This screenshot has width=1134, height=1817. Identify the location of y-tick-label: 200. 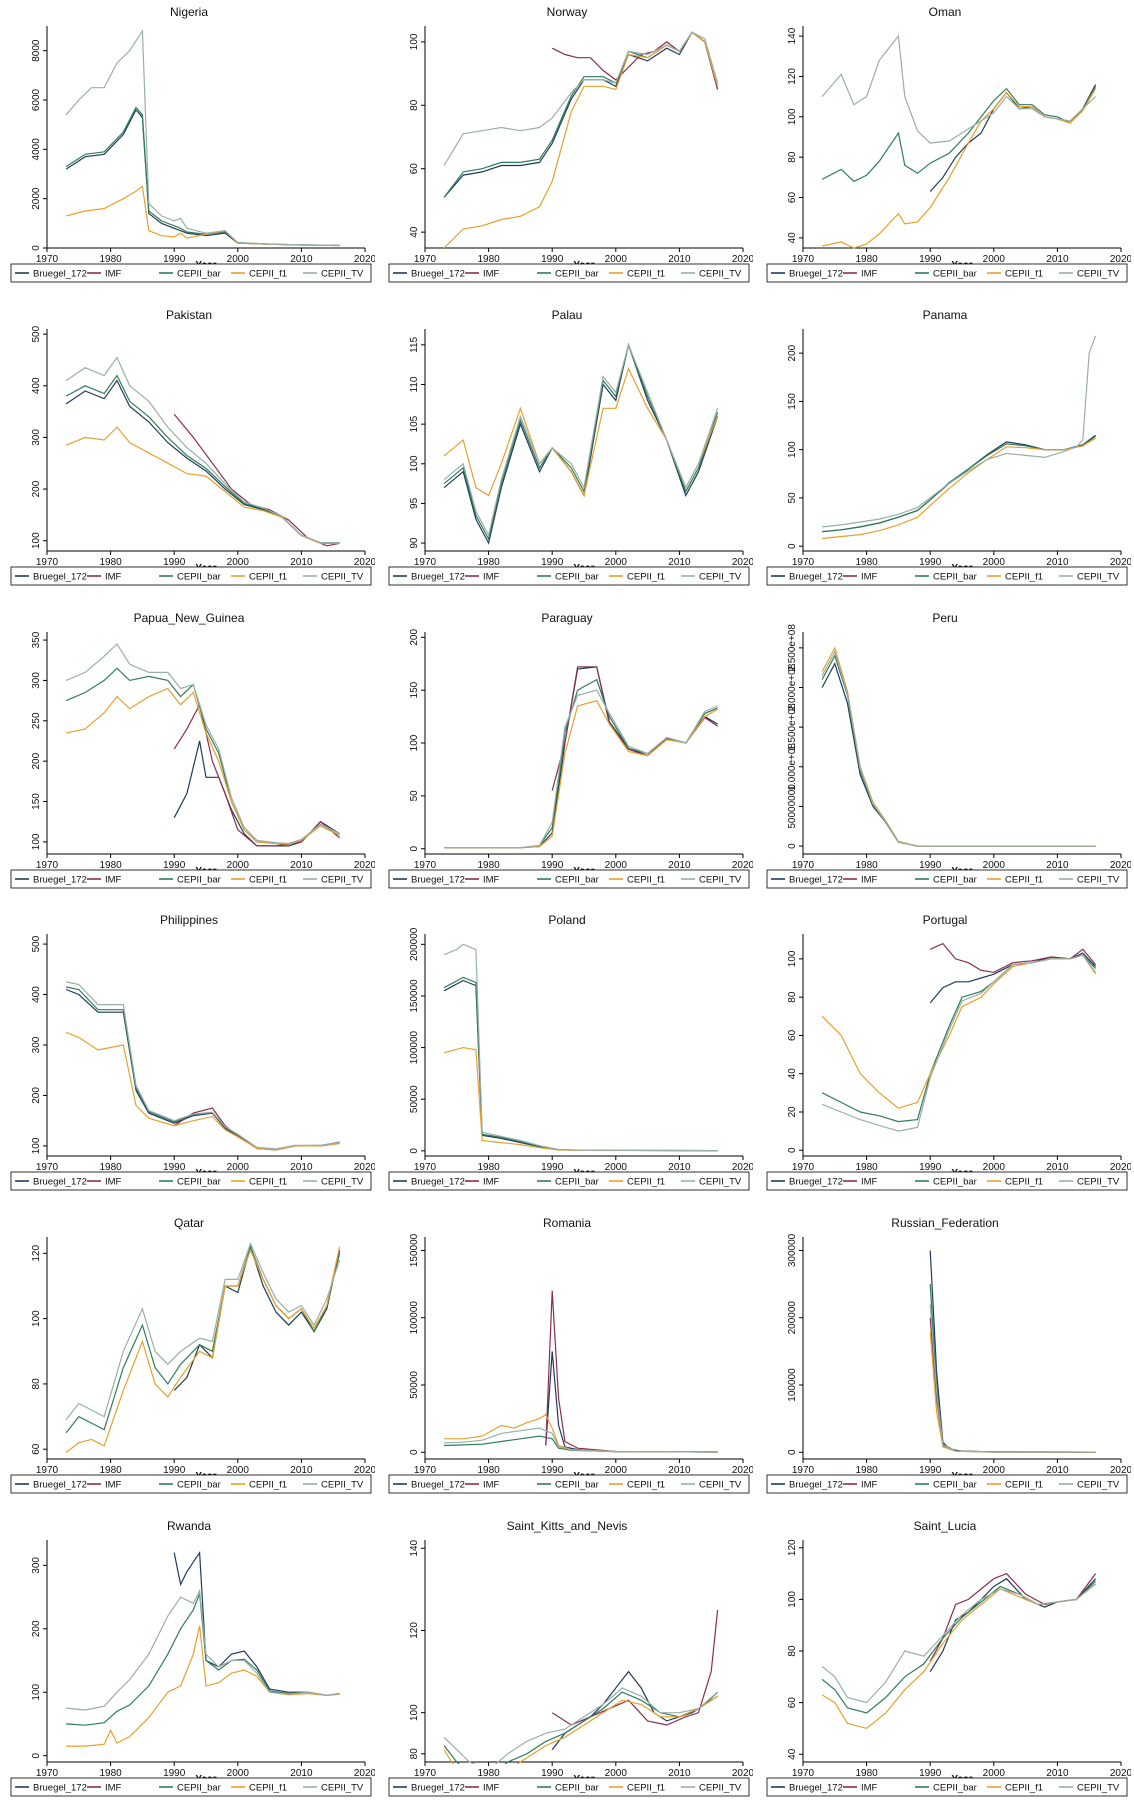
(36, 488).